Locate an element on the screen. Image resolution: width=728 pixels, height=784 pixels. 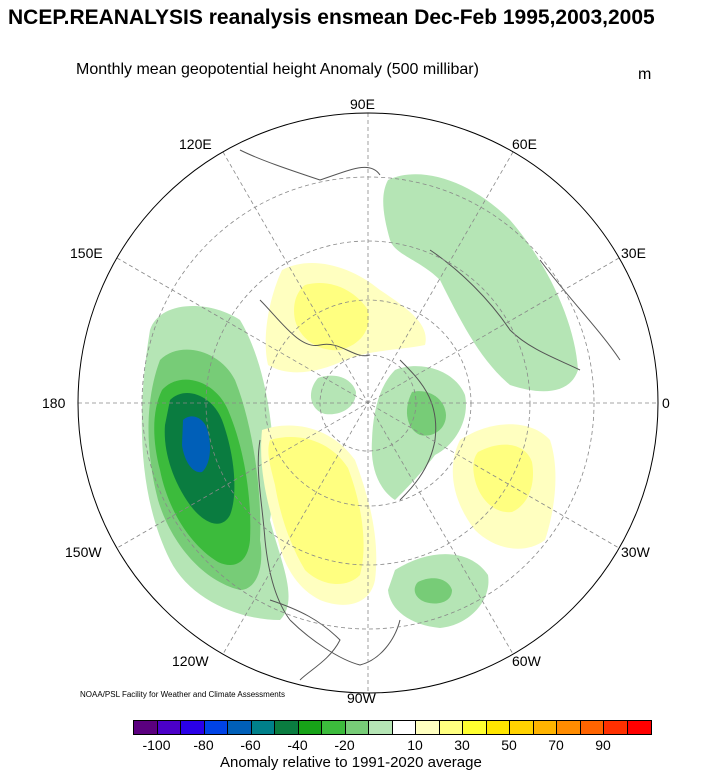
lon-label-90w: 90W is located at coordinates (361, 698).